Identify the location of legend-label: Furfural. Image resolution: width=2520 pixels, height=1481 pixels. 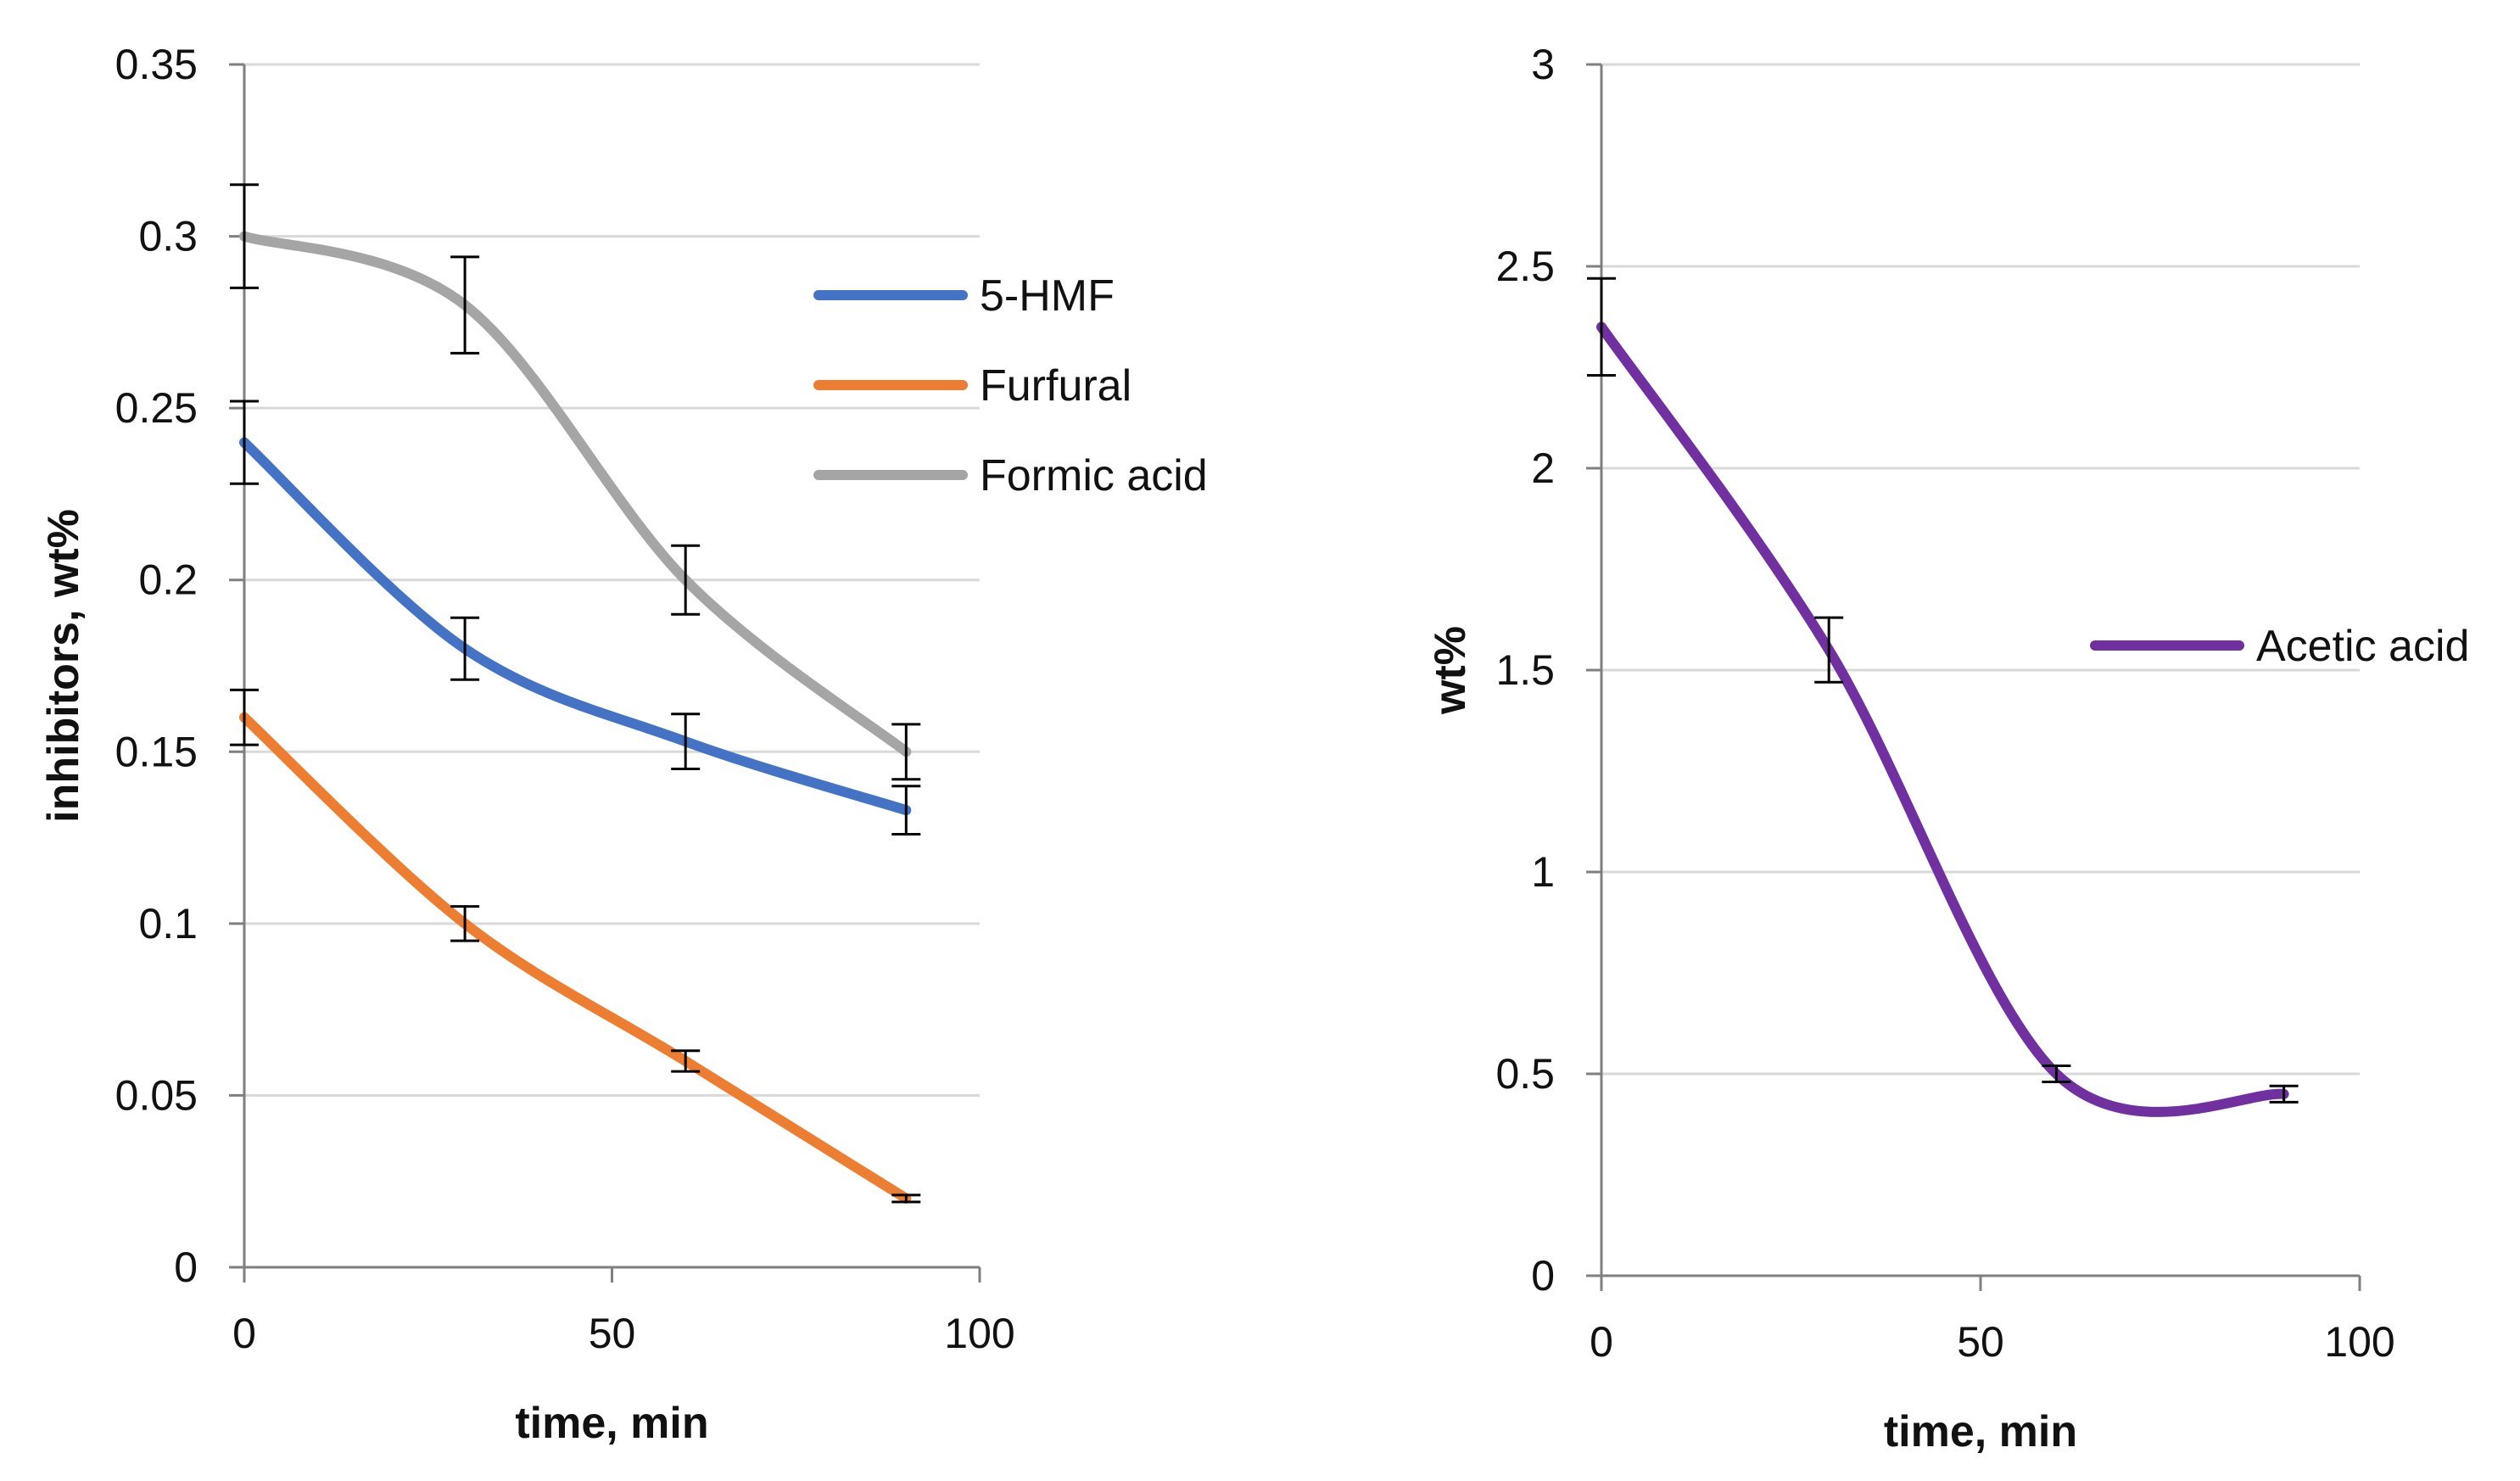
(1055, 386).